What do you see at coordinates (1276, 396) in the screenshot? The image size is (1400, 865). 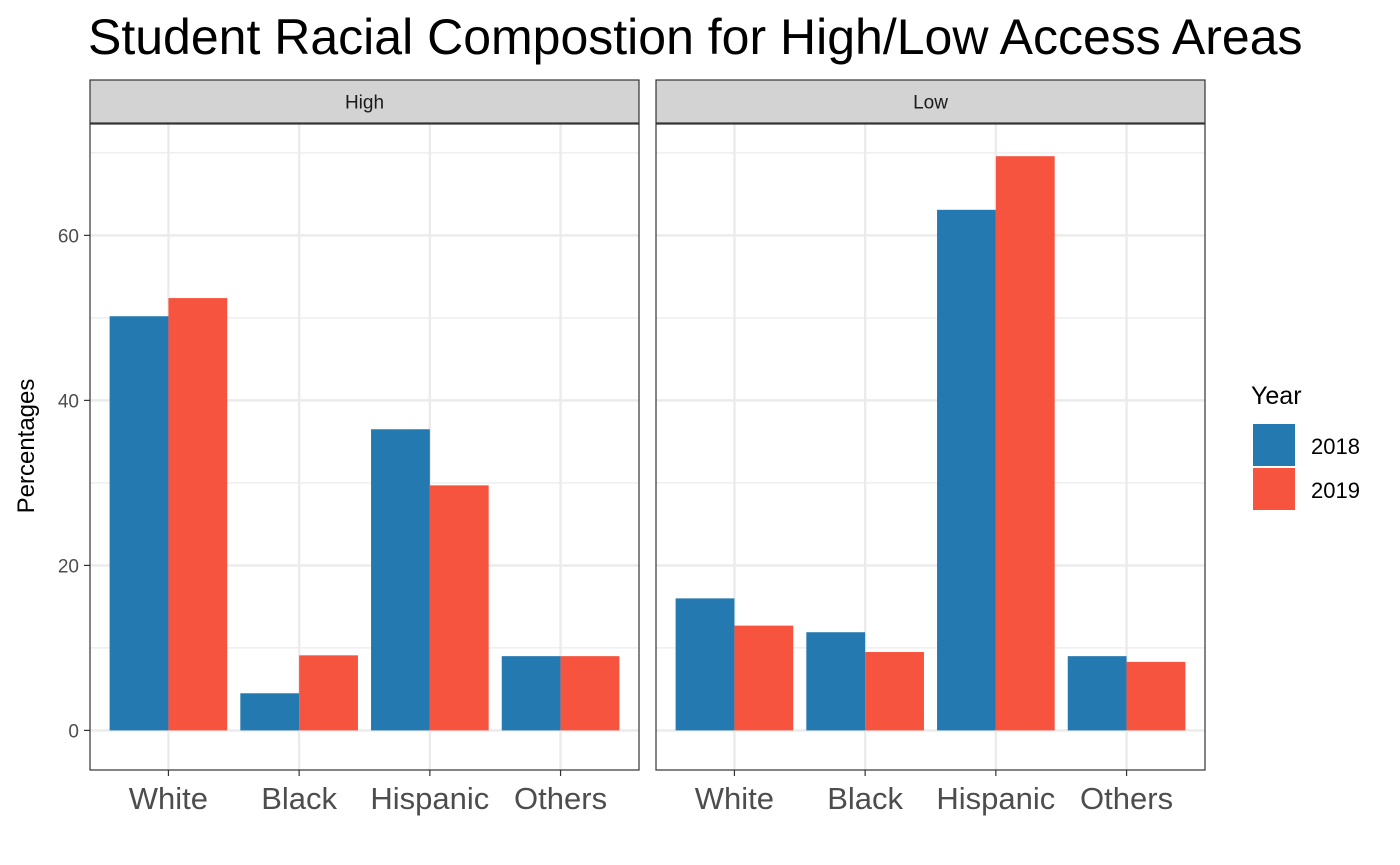 I see `legend-title: Year` at bounding box center [1276, 396].